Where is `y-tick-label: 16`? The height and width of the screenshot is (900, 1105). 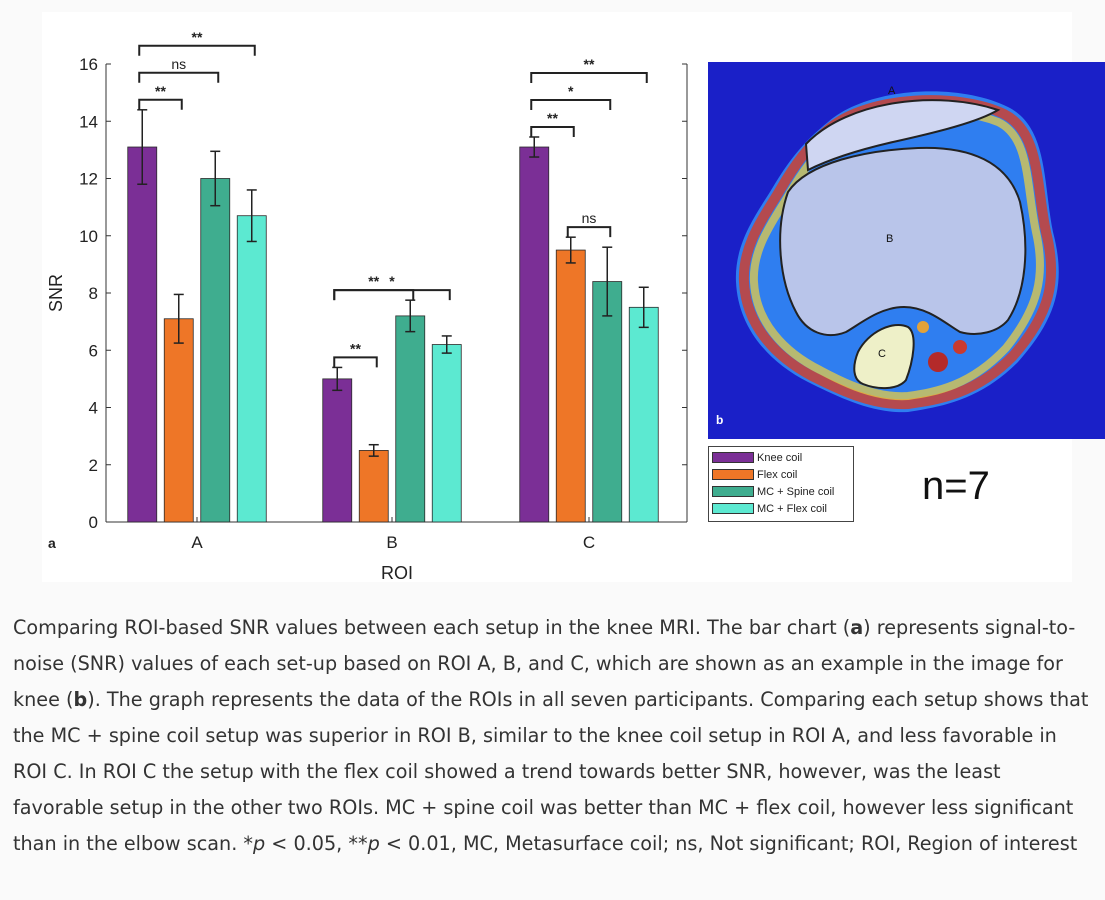
y-tick-label: 16 is located at coordinates (88, 64).